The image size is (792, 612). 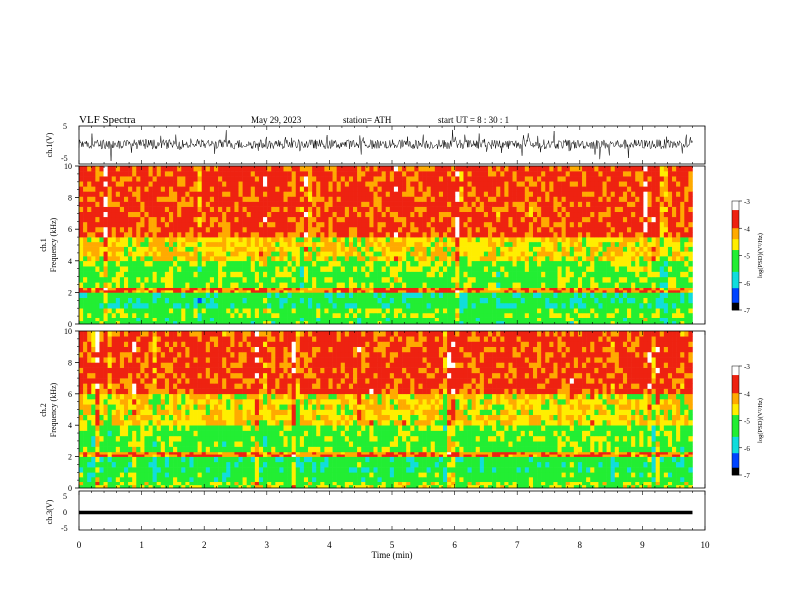 What do you see at coordinates (653, 263) in the screenshot?
I see `spectrogram-cell-2090` at bounding box center [653, 263].